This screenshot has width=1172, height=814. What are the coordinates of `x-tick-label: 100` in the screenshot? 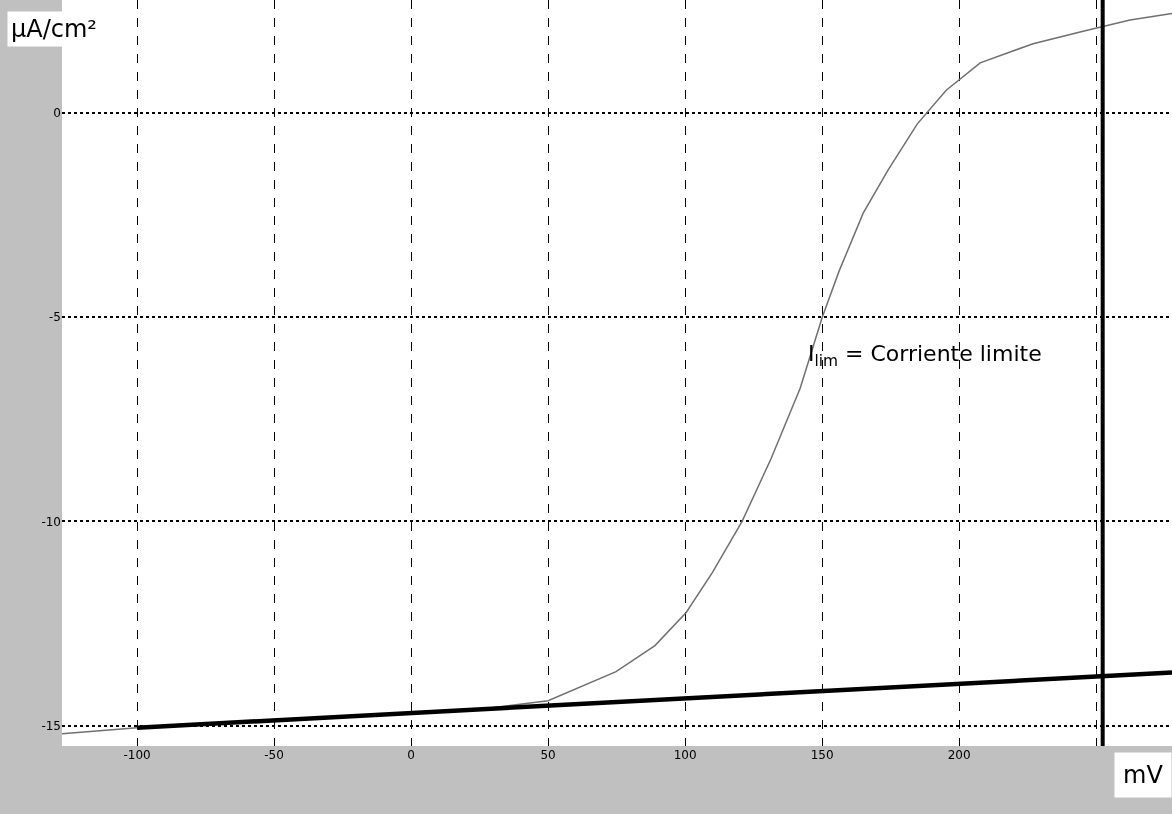 It's located at (685, 755).